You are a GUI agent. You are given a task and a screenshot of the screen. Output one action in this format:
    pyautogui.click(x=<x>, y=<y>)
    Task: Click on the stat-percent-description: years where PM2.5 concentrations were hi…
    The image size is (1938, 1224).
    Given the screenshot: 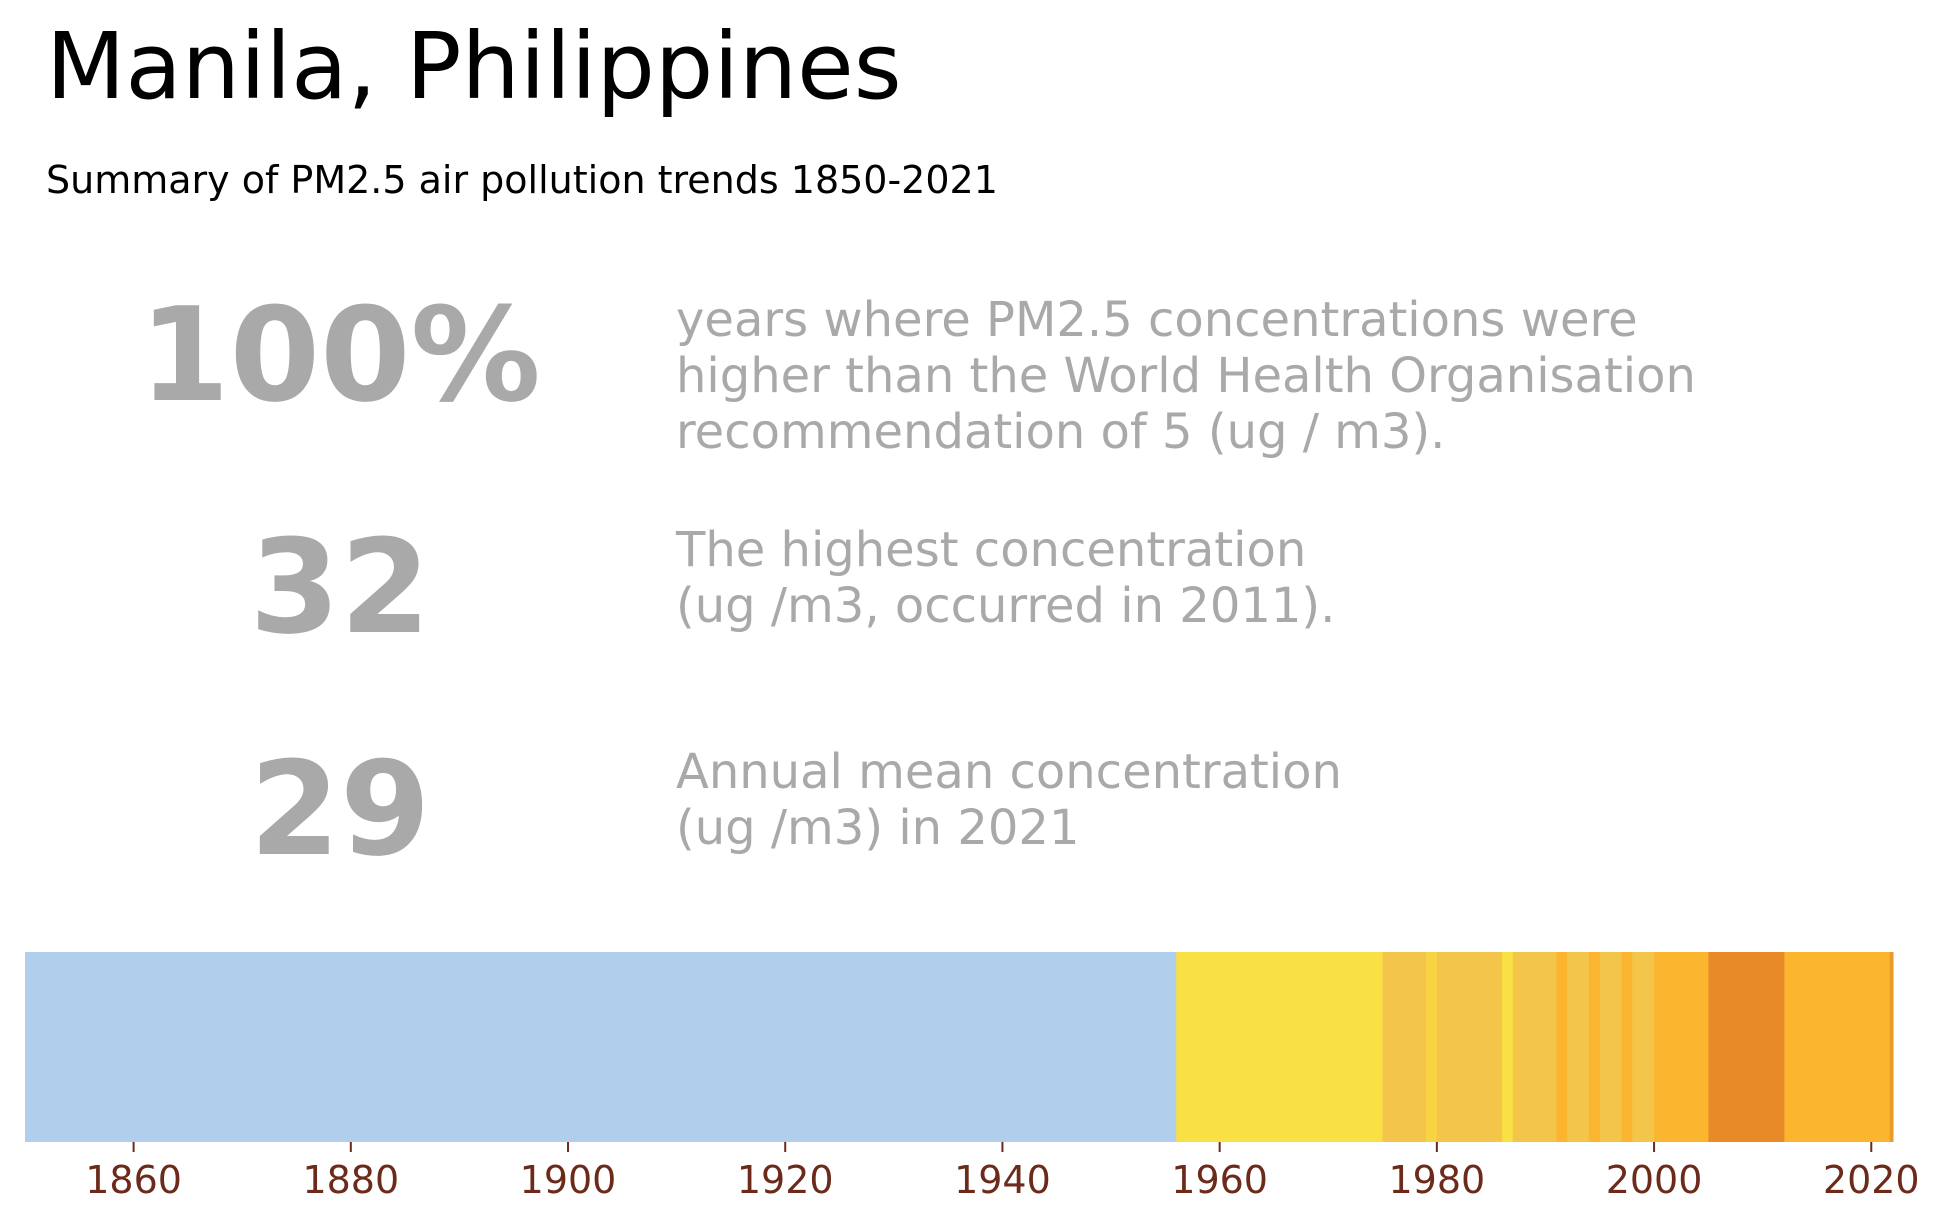 What is the action you would take?
    pyautogui.click(x=1186, y=376)
    